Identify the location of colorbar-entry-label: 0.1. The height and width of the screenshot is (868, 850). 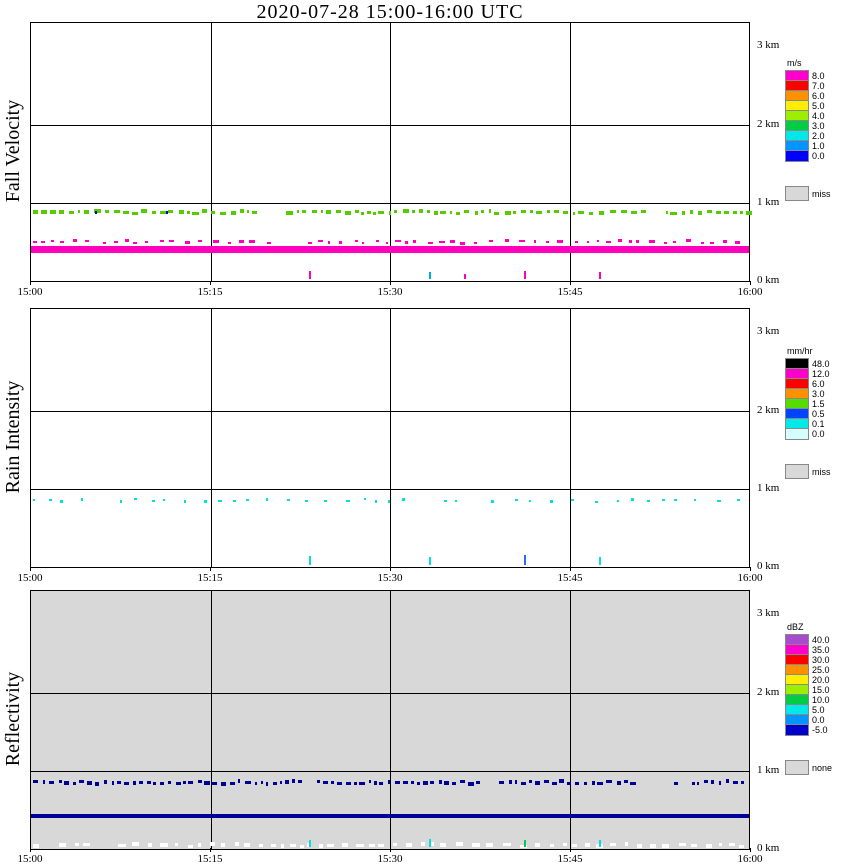
(818, 424).